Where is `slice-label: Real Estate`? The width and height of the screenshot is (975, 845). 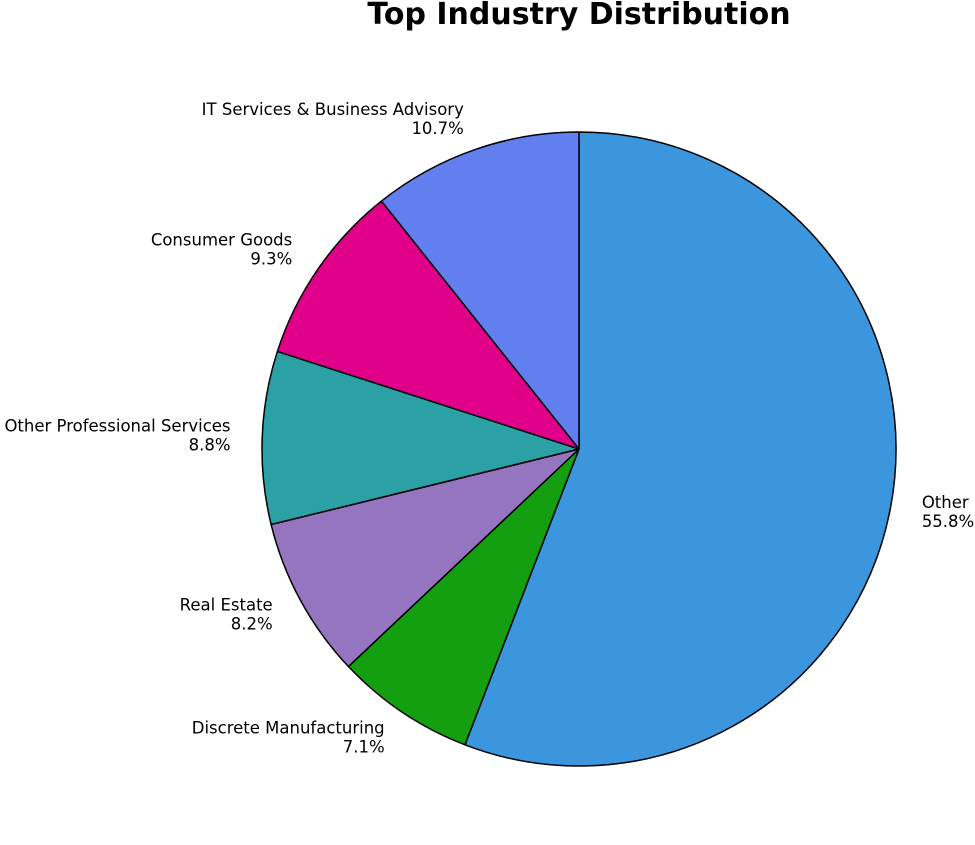
slice-label: Real Estate is located at coordinates (226, 605).